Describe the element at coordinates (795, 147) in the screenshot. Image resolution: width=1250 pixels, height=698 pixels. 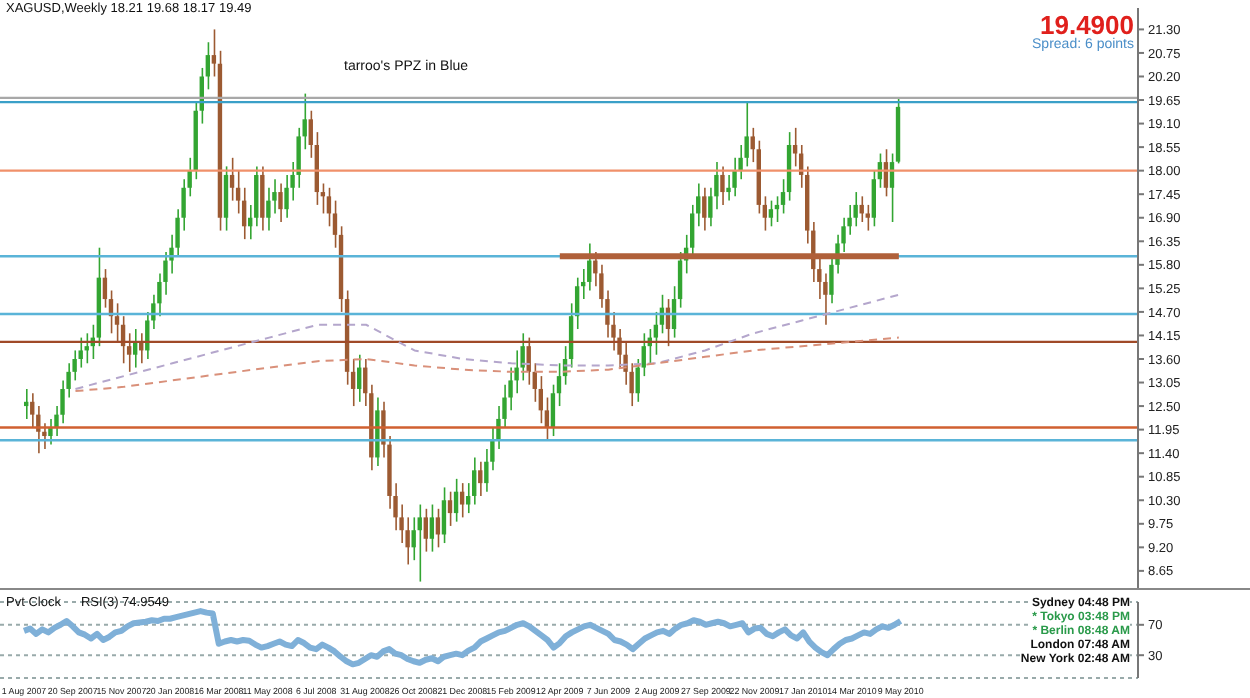
I see `candlestick` at that location.